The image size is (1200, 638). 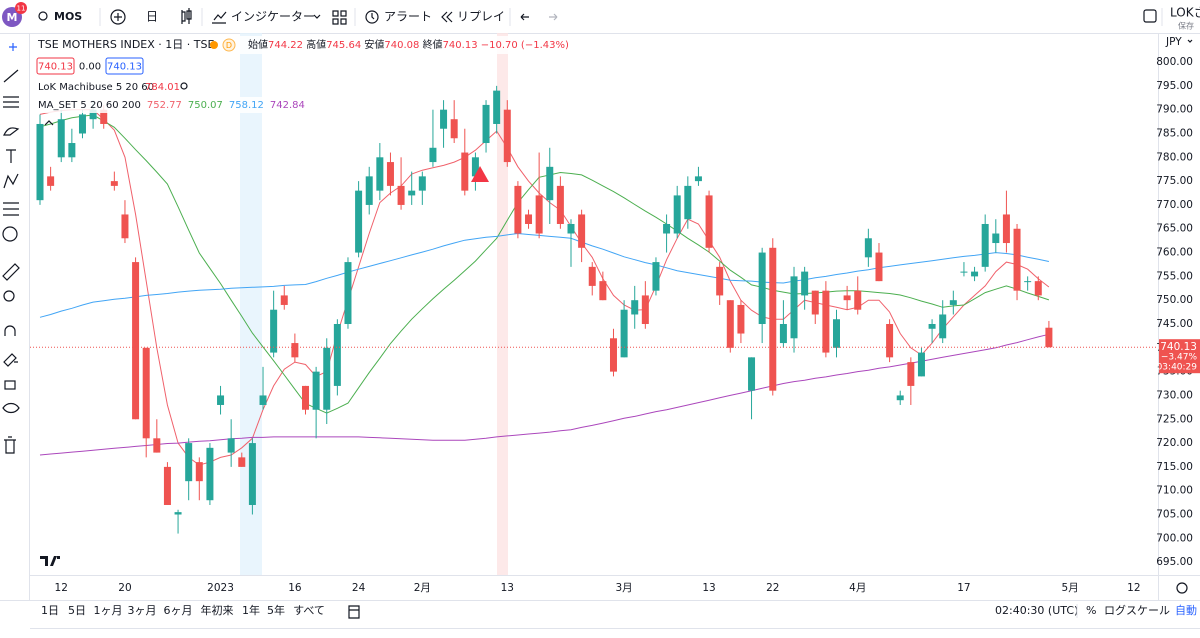 I want to click on x-tick-label: 20, so click(x=124, y=588).